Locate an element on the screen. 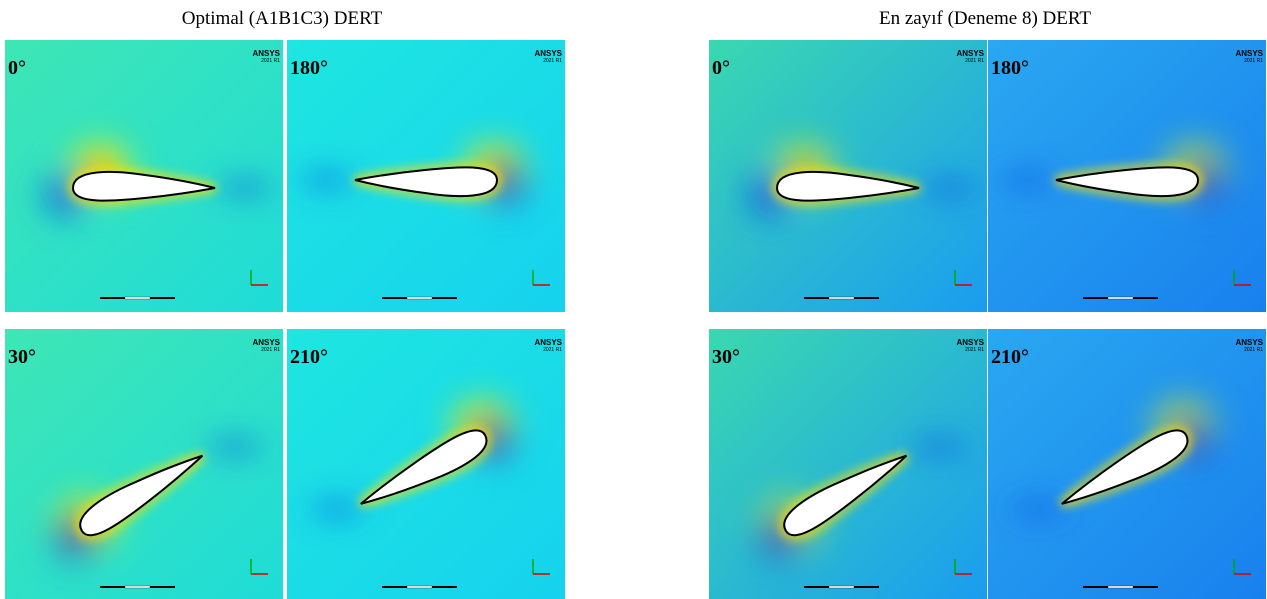  figure-title: Optimal (A1B1C3) DERT is located at coordinates (282, 18).